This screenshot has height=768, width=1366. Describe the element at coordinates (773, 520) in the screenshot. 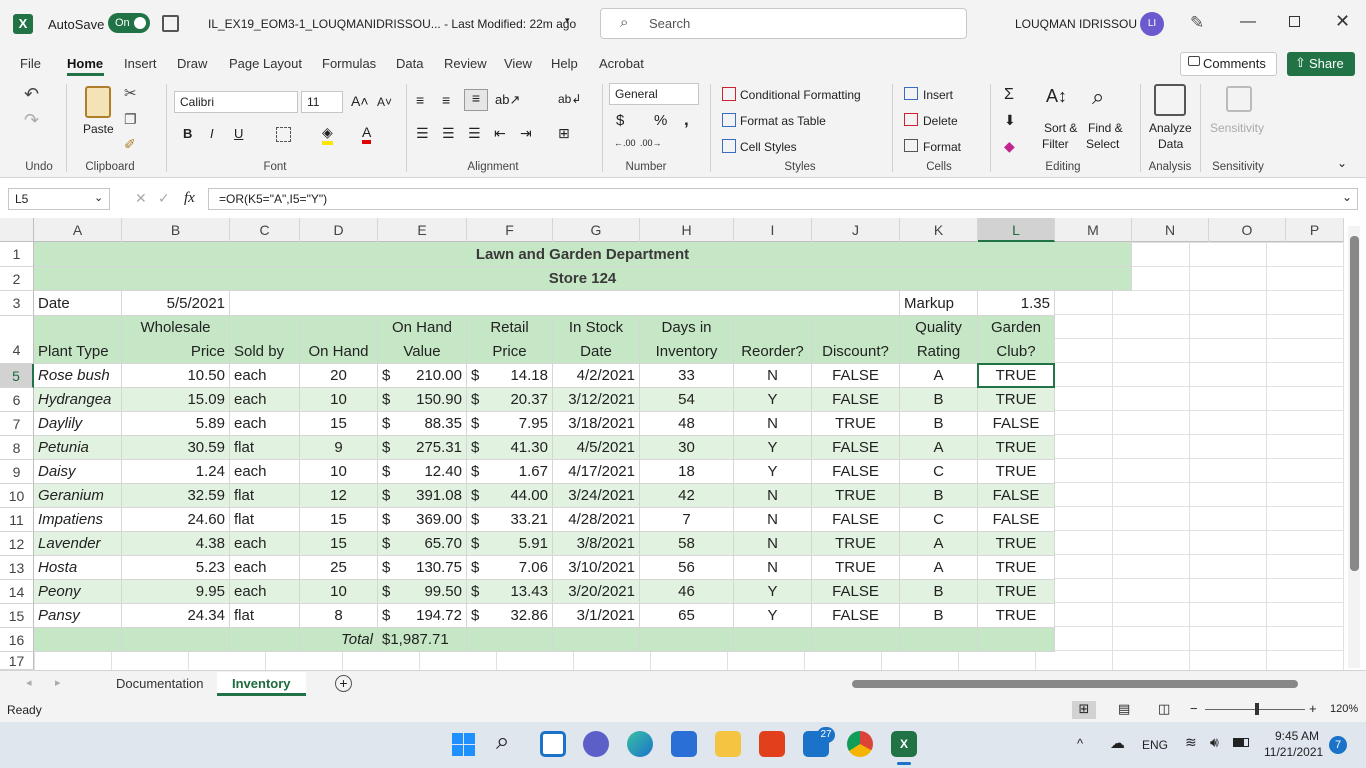

I see `reorder: N` at that location.